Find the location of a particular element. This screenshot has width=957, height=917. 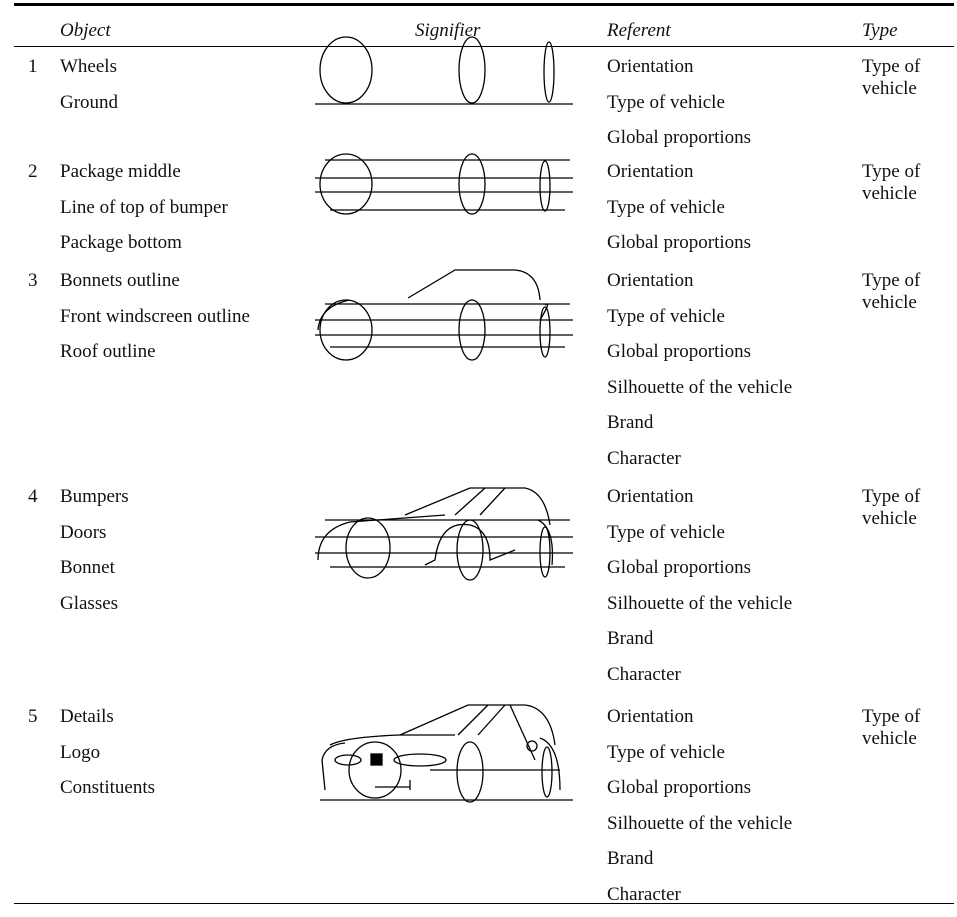

object: Roof outline is located at coordinates (108, 351).